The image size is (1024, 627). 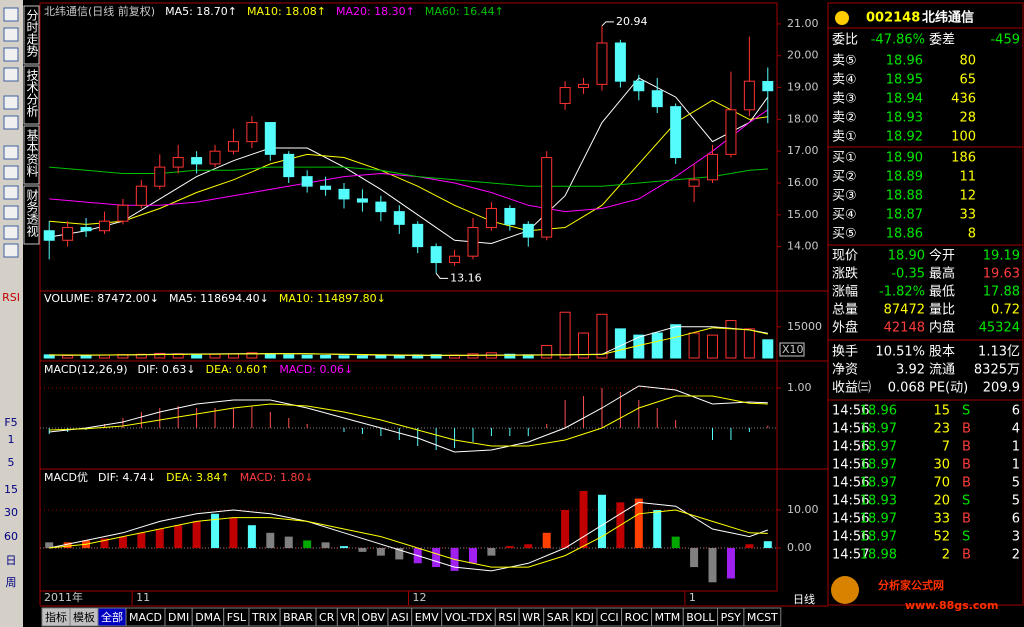 What do you see at coordinates (967, 196) in the screenshot?
I see `bids-cell: 12` at bounding box center [967, 196].